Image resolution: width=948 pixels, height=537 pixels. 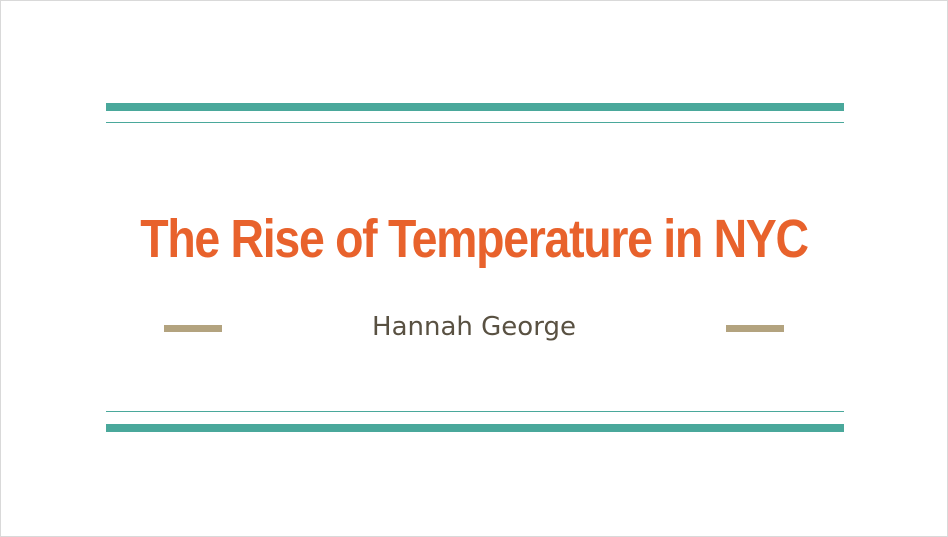 What do you see at coordinates (475, 122) in the screenshot?
I see `top-thin-rule` at bounding box center [475, 122].